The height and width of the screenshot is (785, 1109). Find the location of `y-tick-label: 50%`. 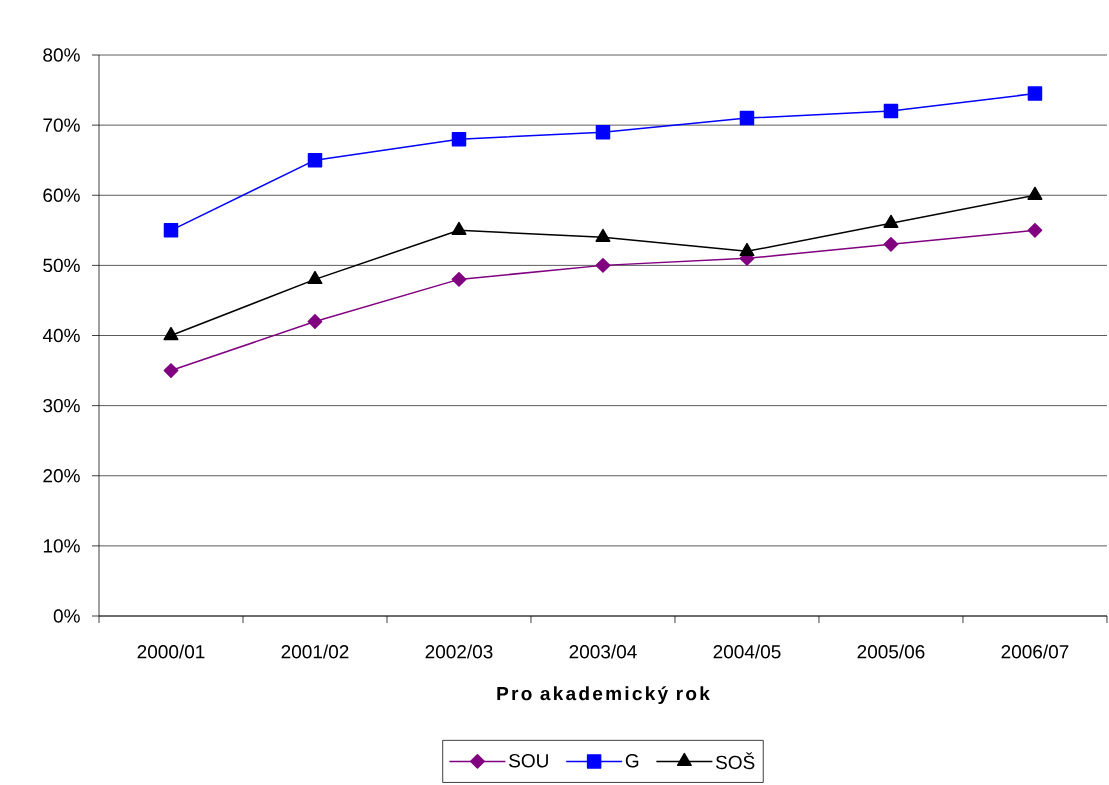

y-tick-label: 50% is located at coordinates (61, 265).